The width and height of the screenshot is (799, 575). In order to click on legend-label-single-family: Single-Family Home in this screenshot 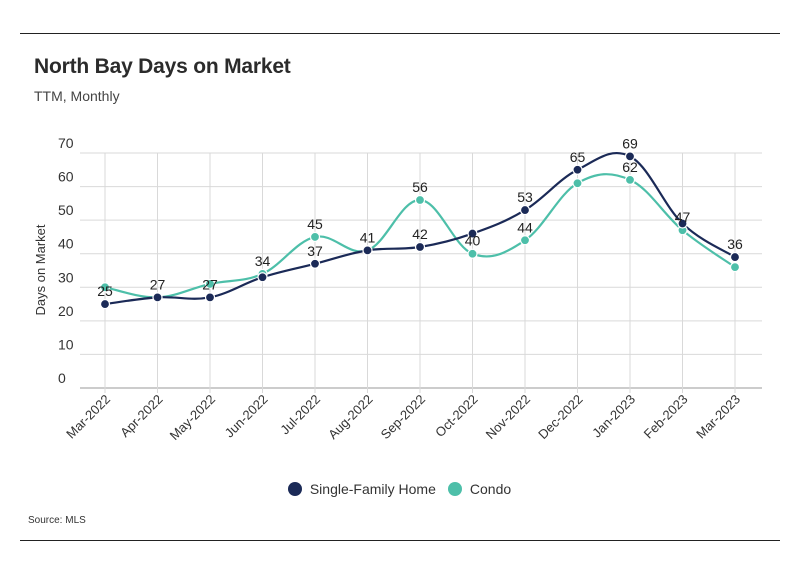, I will do `click(372, 489)`.